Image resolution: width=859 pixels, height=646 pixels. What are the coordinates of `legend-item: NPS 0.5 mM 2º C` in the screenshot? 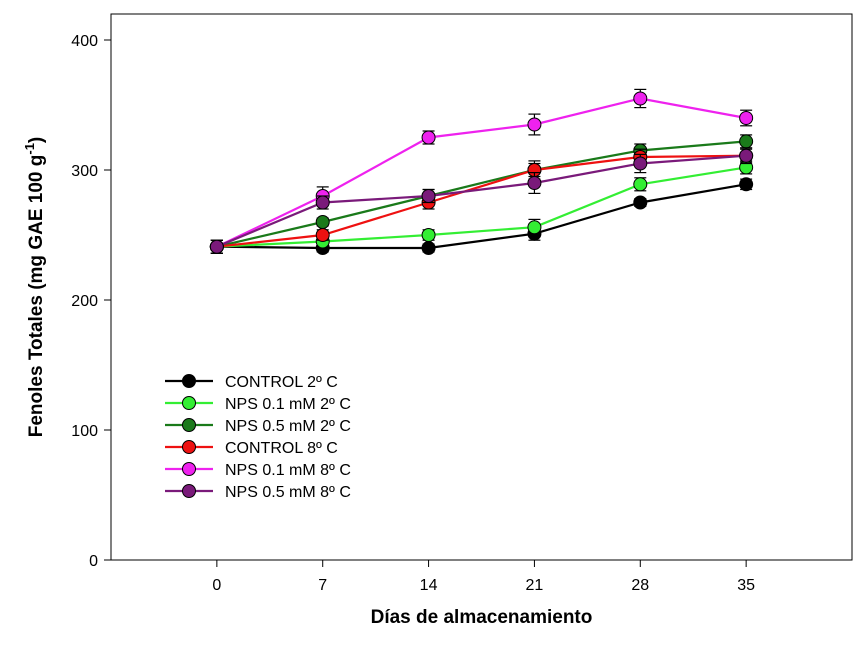 It's located at (258, 426).